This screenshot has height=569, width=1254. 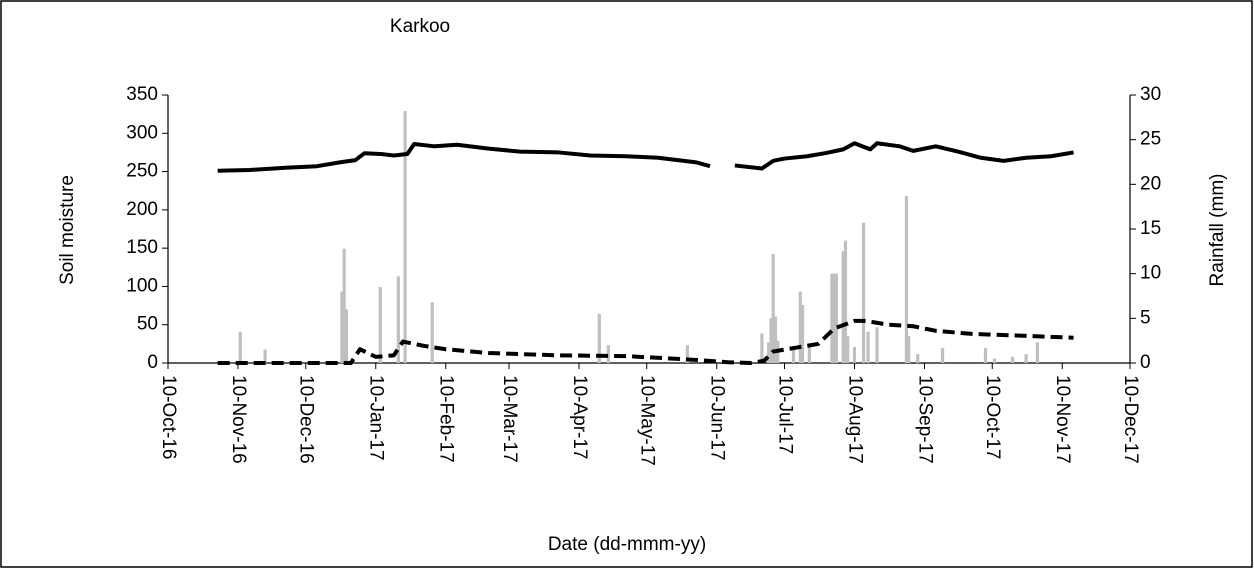 What do you see at coordinates (647, 420) in the screenshot?
I see `x-tick-label: 10-May-17` at bounding box center [647, 420].